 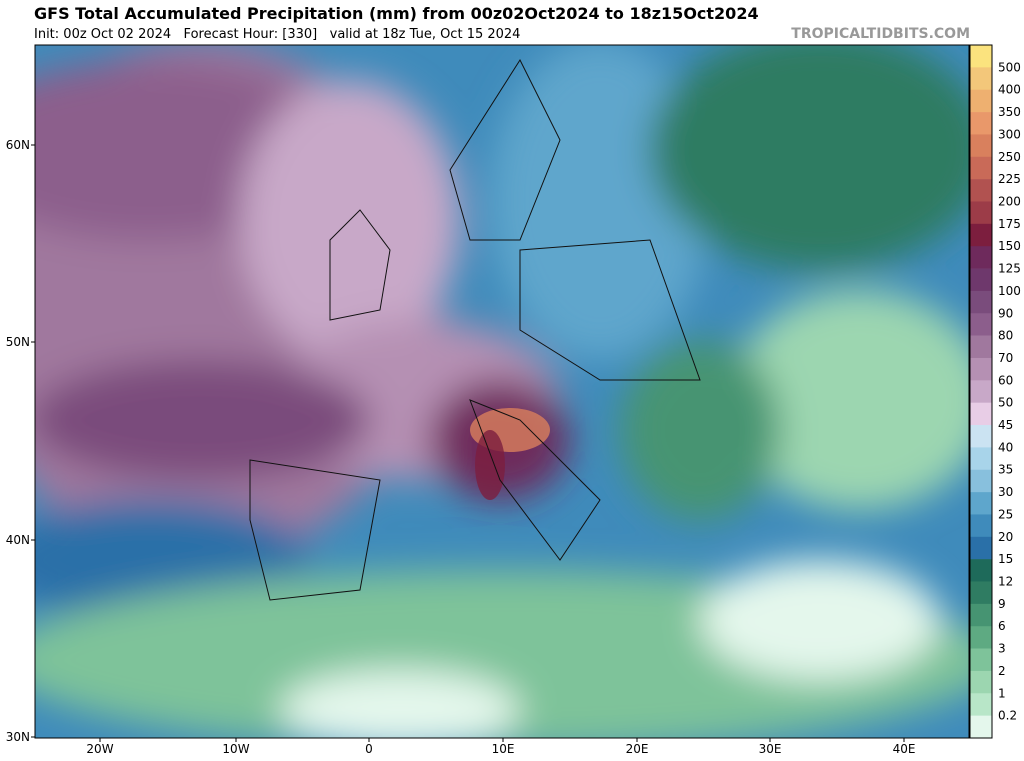 What do you see at coordinates (1009, 90) in the screenshot?
I see `colorbar-label: 400` at bounding box center [1009, 90].